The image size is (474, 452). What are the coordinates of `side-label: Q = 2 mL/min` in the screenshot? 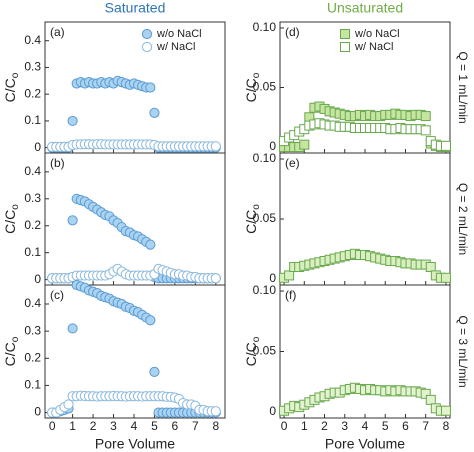 It's located at (463, 219).